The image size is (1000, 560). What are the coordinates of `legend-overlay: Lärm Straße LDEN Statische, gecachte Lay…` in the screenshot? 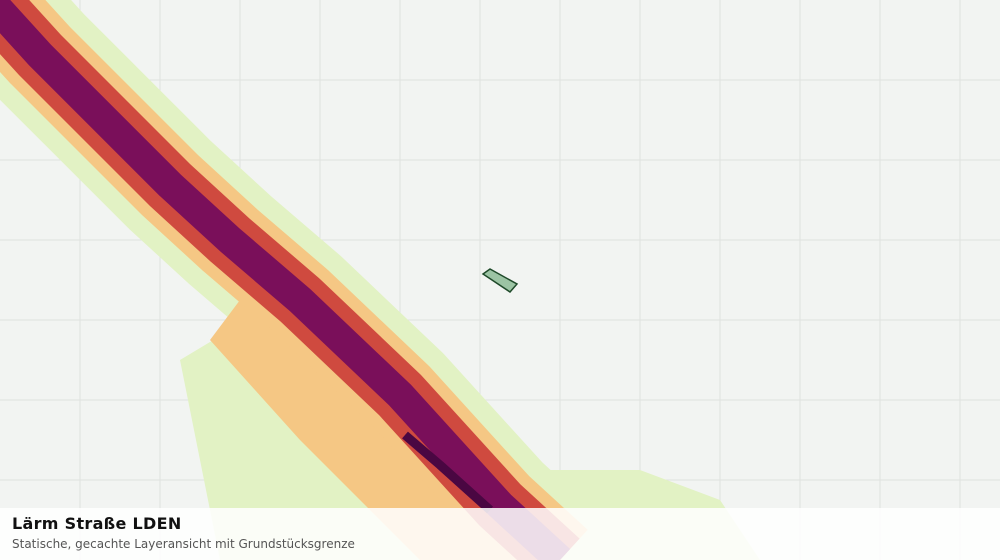 It's located at (500, 534).